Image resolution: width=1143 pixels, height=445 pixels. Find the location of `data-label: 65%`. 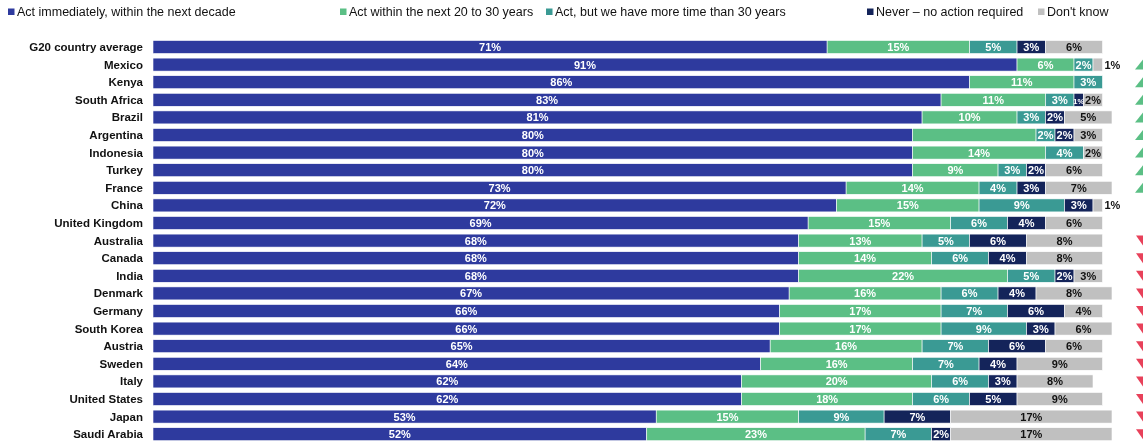

data-label: 65% is located at coordinates (461, 346).